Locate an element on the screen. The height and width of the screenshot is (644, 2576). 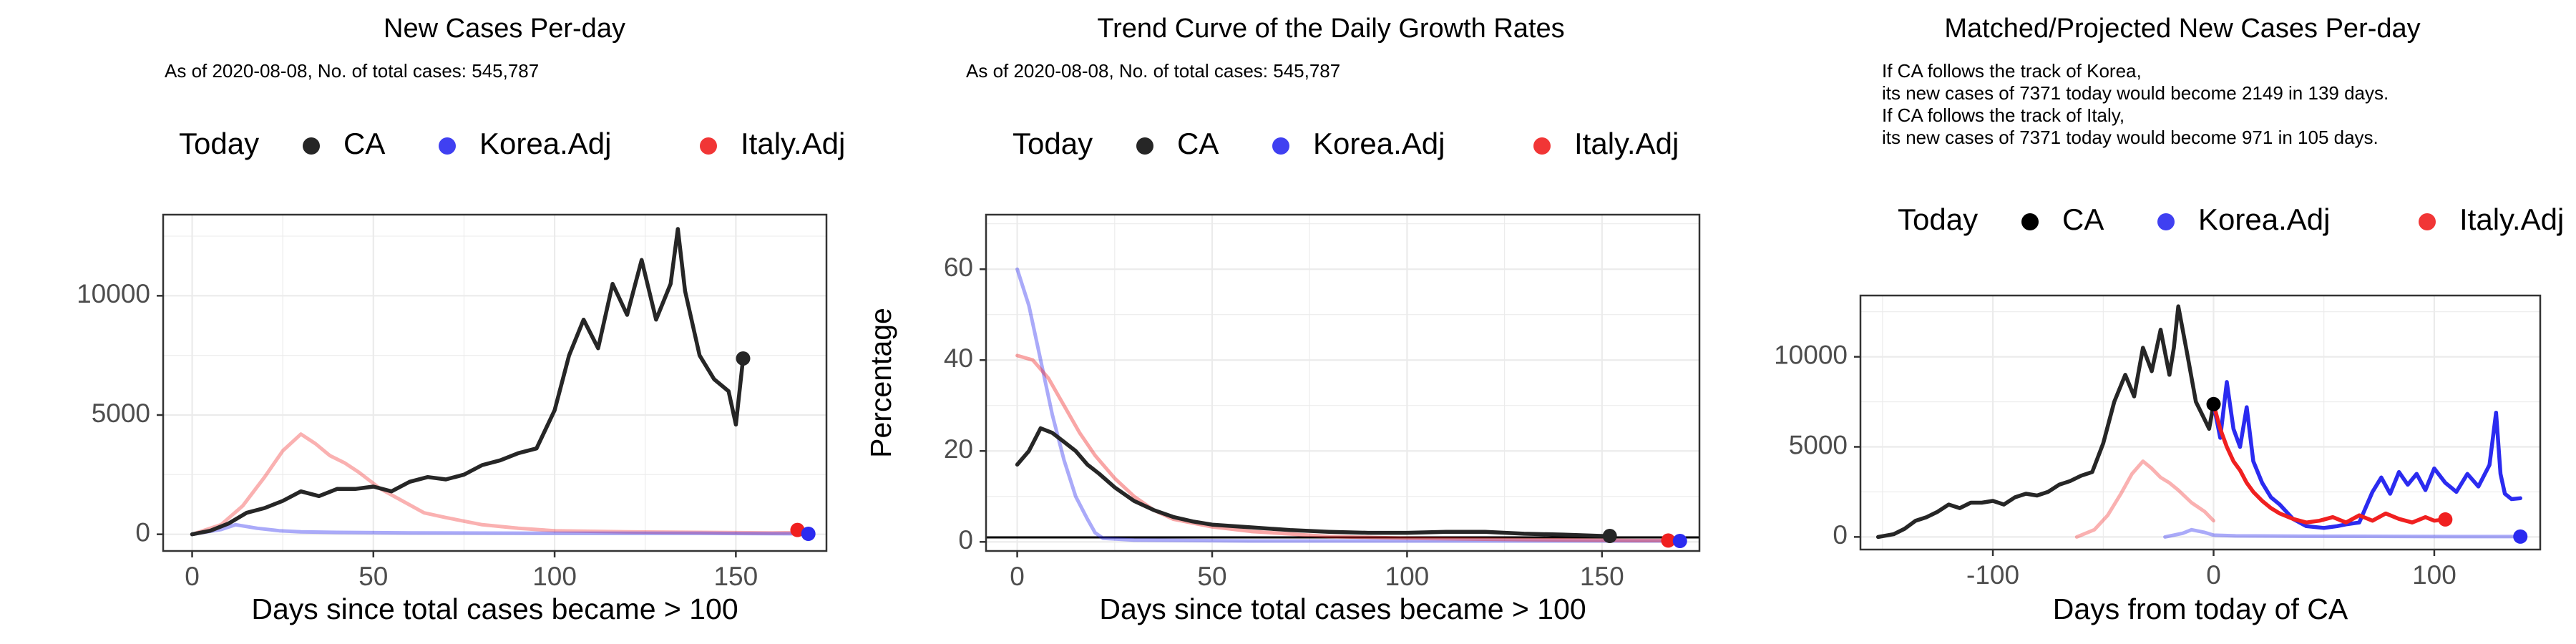
y-tick-label: 60 is located at coordinates (958, 267).